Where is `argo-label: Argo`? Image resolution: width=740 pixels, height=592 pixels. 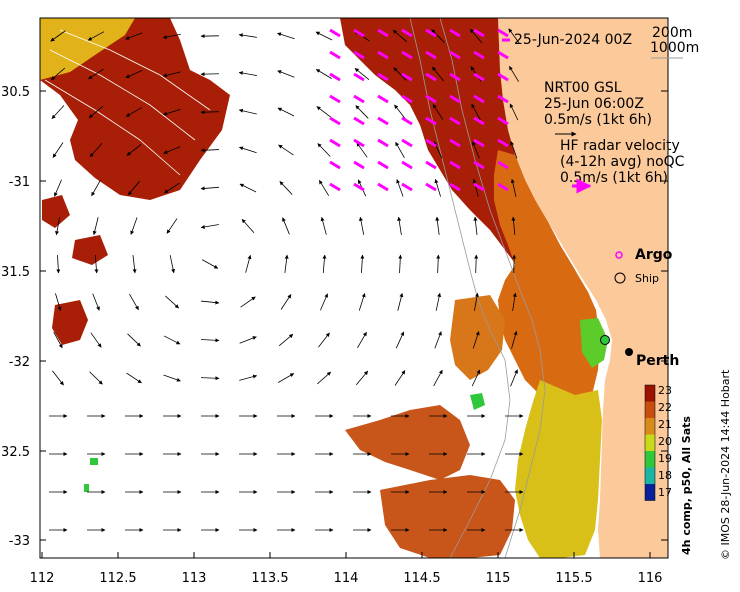 argo-label: Argo is located at coordinates (654, 255).